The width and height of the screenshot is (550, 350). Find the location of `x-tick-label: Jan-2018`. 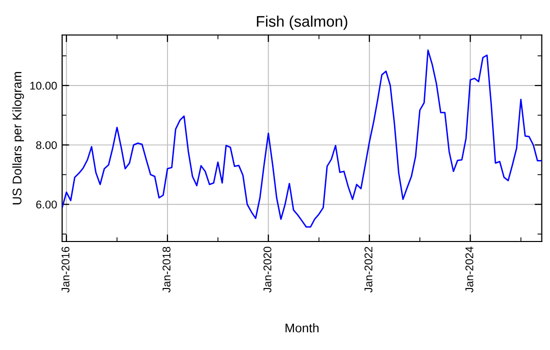

x-tick-label: Jan-2018 is located at coordinates (166, 269).